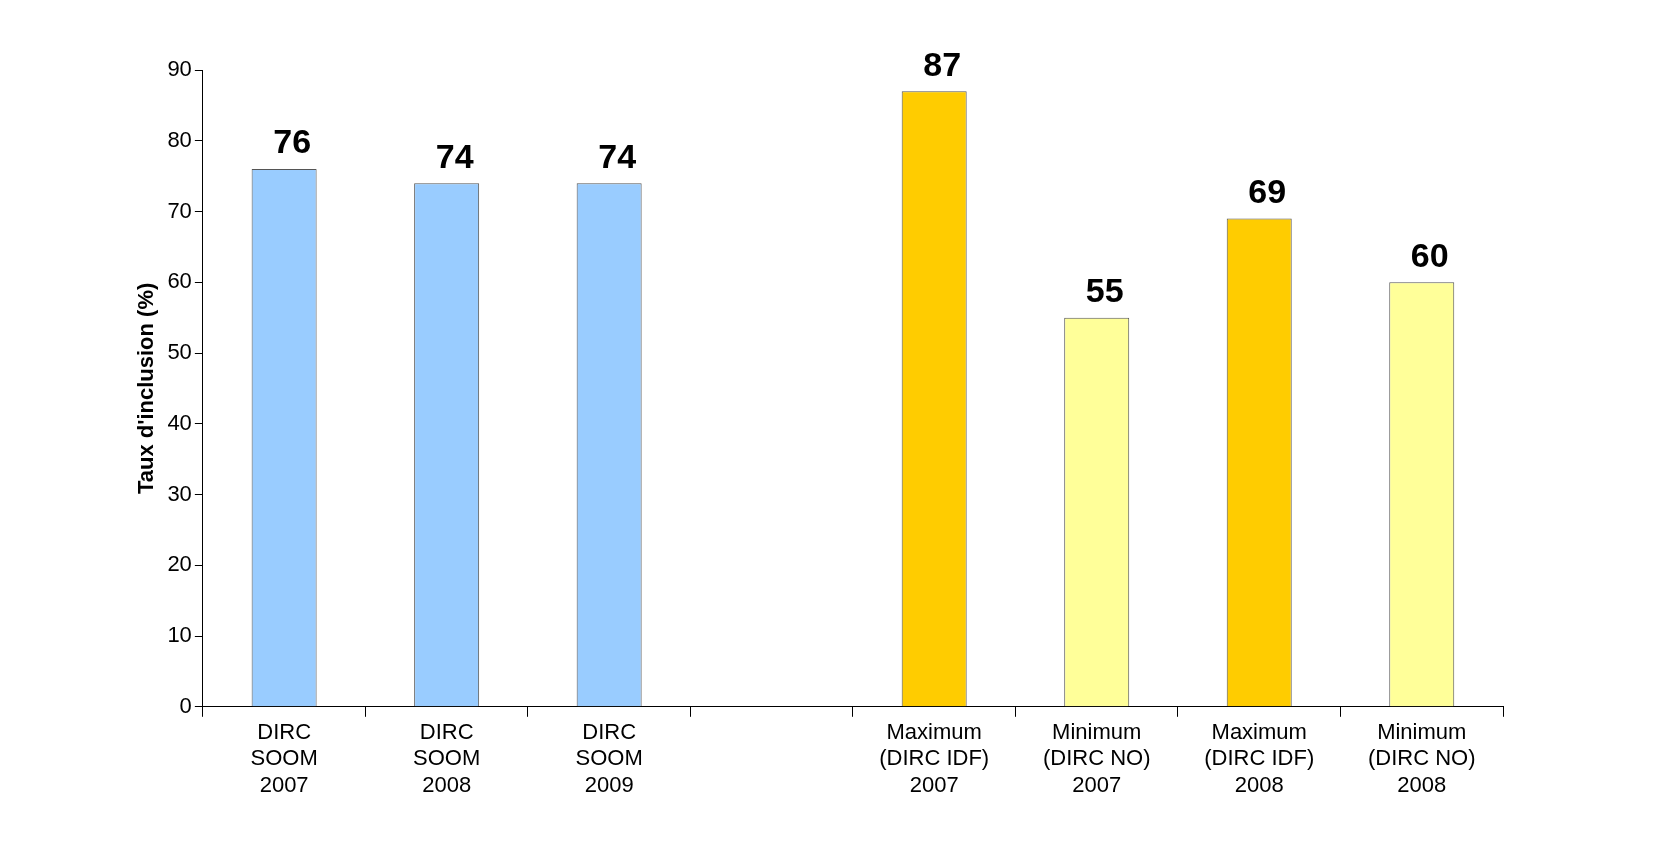  I want to click on y-tick-label: 30, so click(179, 493).